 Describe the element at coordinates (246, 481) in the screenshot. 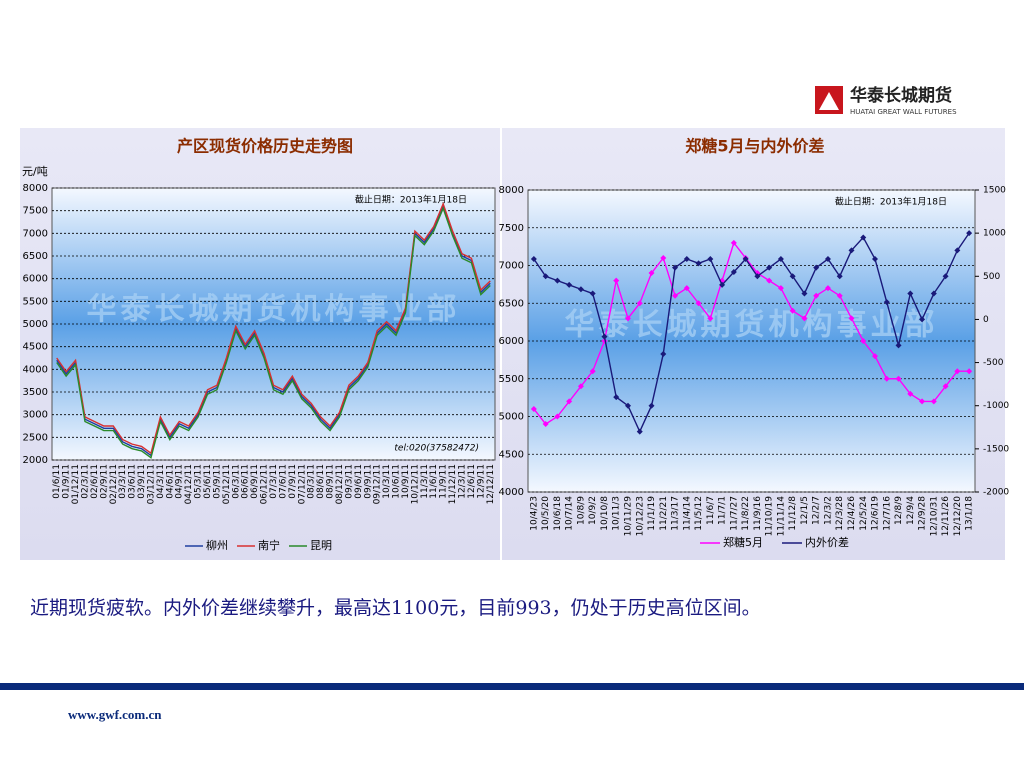

I see `x-tick-label: 06/6/11` at that location.